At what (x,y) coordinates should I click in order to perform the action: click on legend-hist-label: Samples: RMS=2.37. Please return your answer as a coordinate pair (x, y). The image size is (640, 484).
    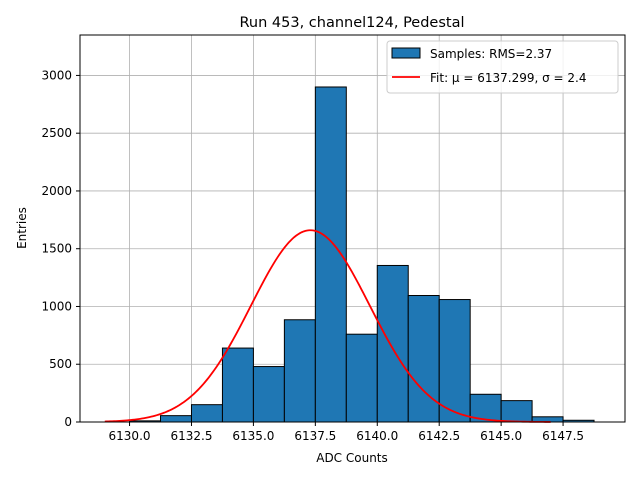
    Looking at the image, I should click on (491, 54).